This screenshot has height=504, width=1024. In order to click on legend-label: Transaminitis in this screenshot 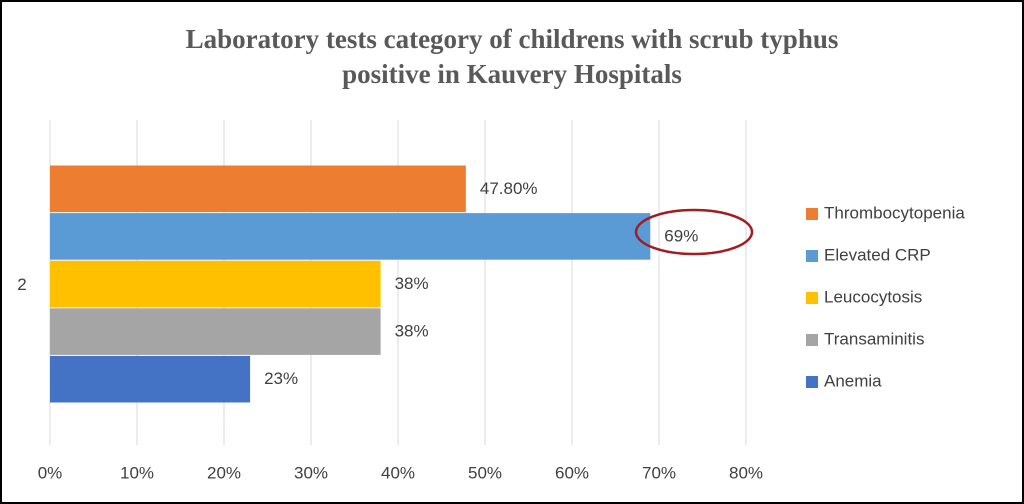, I will do `click(874, 338)`.